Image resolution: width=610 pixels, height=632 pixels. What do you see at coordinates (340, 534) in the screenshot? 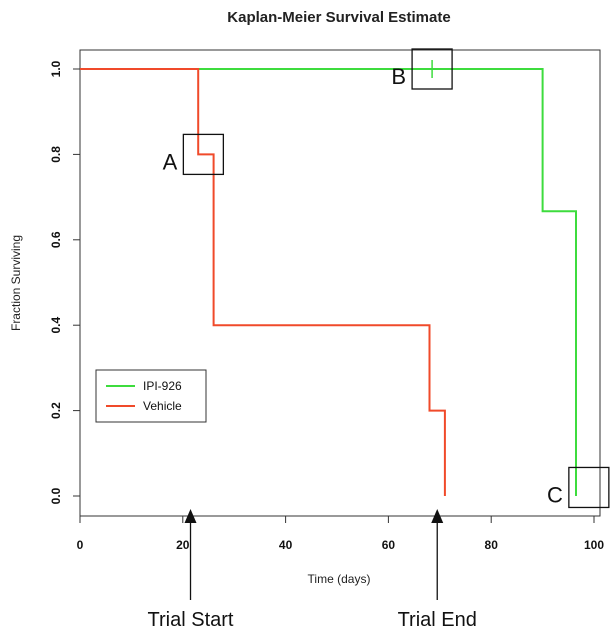
I see `x-axis: 0 20 40 60 80 100` at bounding box center [340, 534].